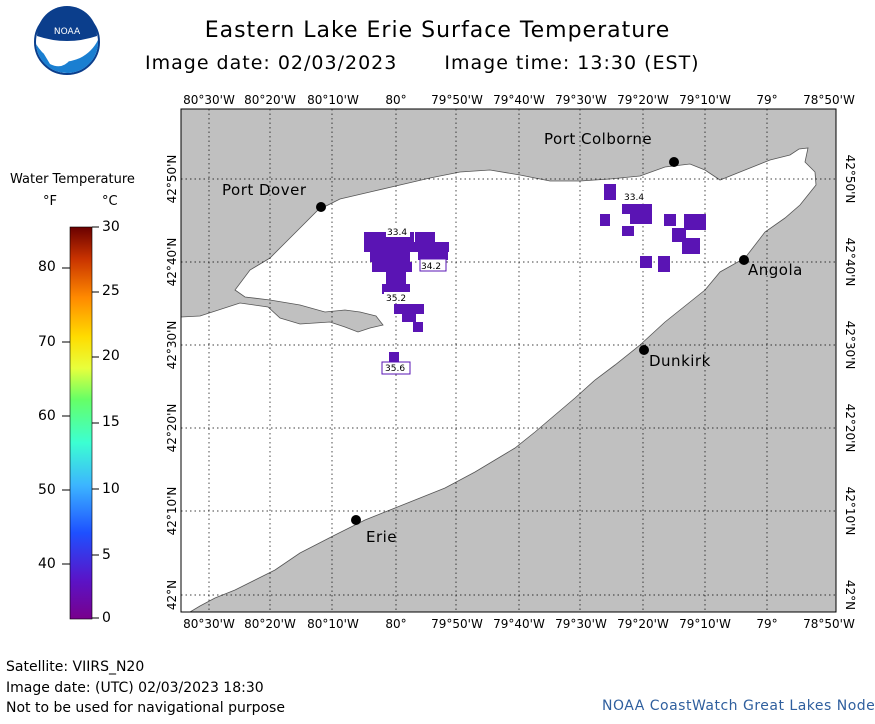 The height and width of the screenshot is (724, 875). Describe the element at coordinates (514, 283) in the screenshot. I see `temperature-label-boxes` at that location.